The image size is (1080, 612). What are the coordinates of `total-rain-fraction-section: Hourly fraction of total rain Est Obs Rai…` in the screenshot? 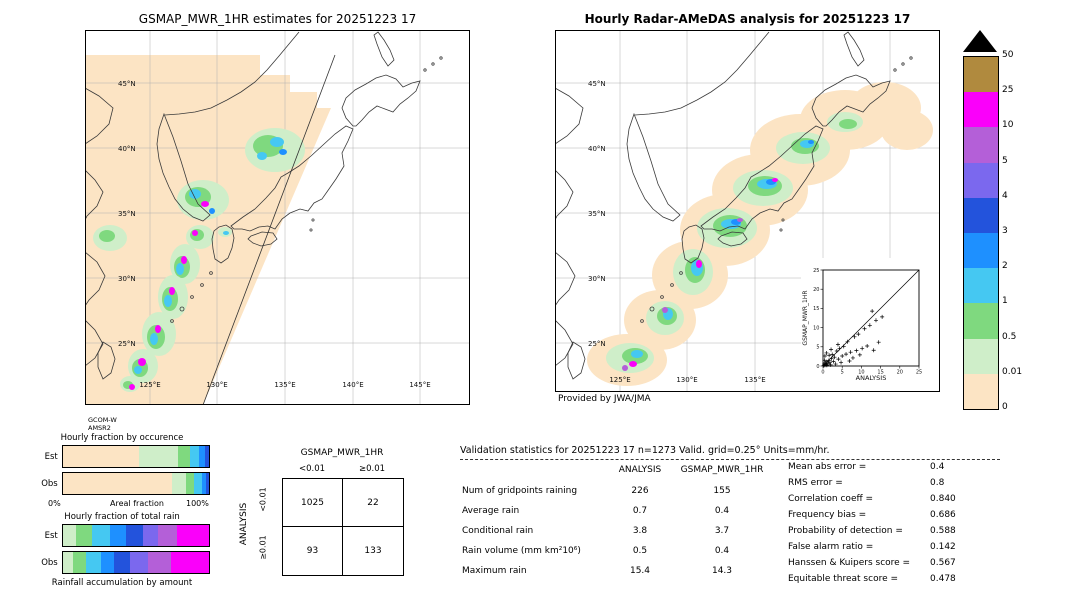 It's located at (122, 550).